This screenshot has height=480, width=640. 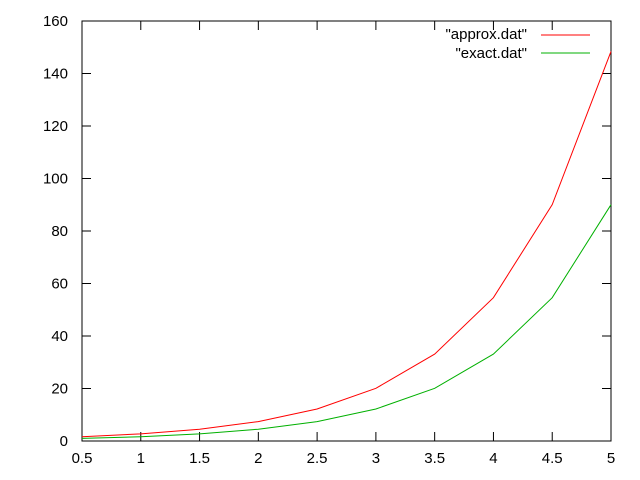 I want to click on legend-entry-approx: "approx.dat", so click(x=517, y=34).